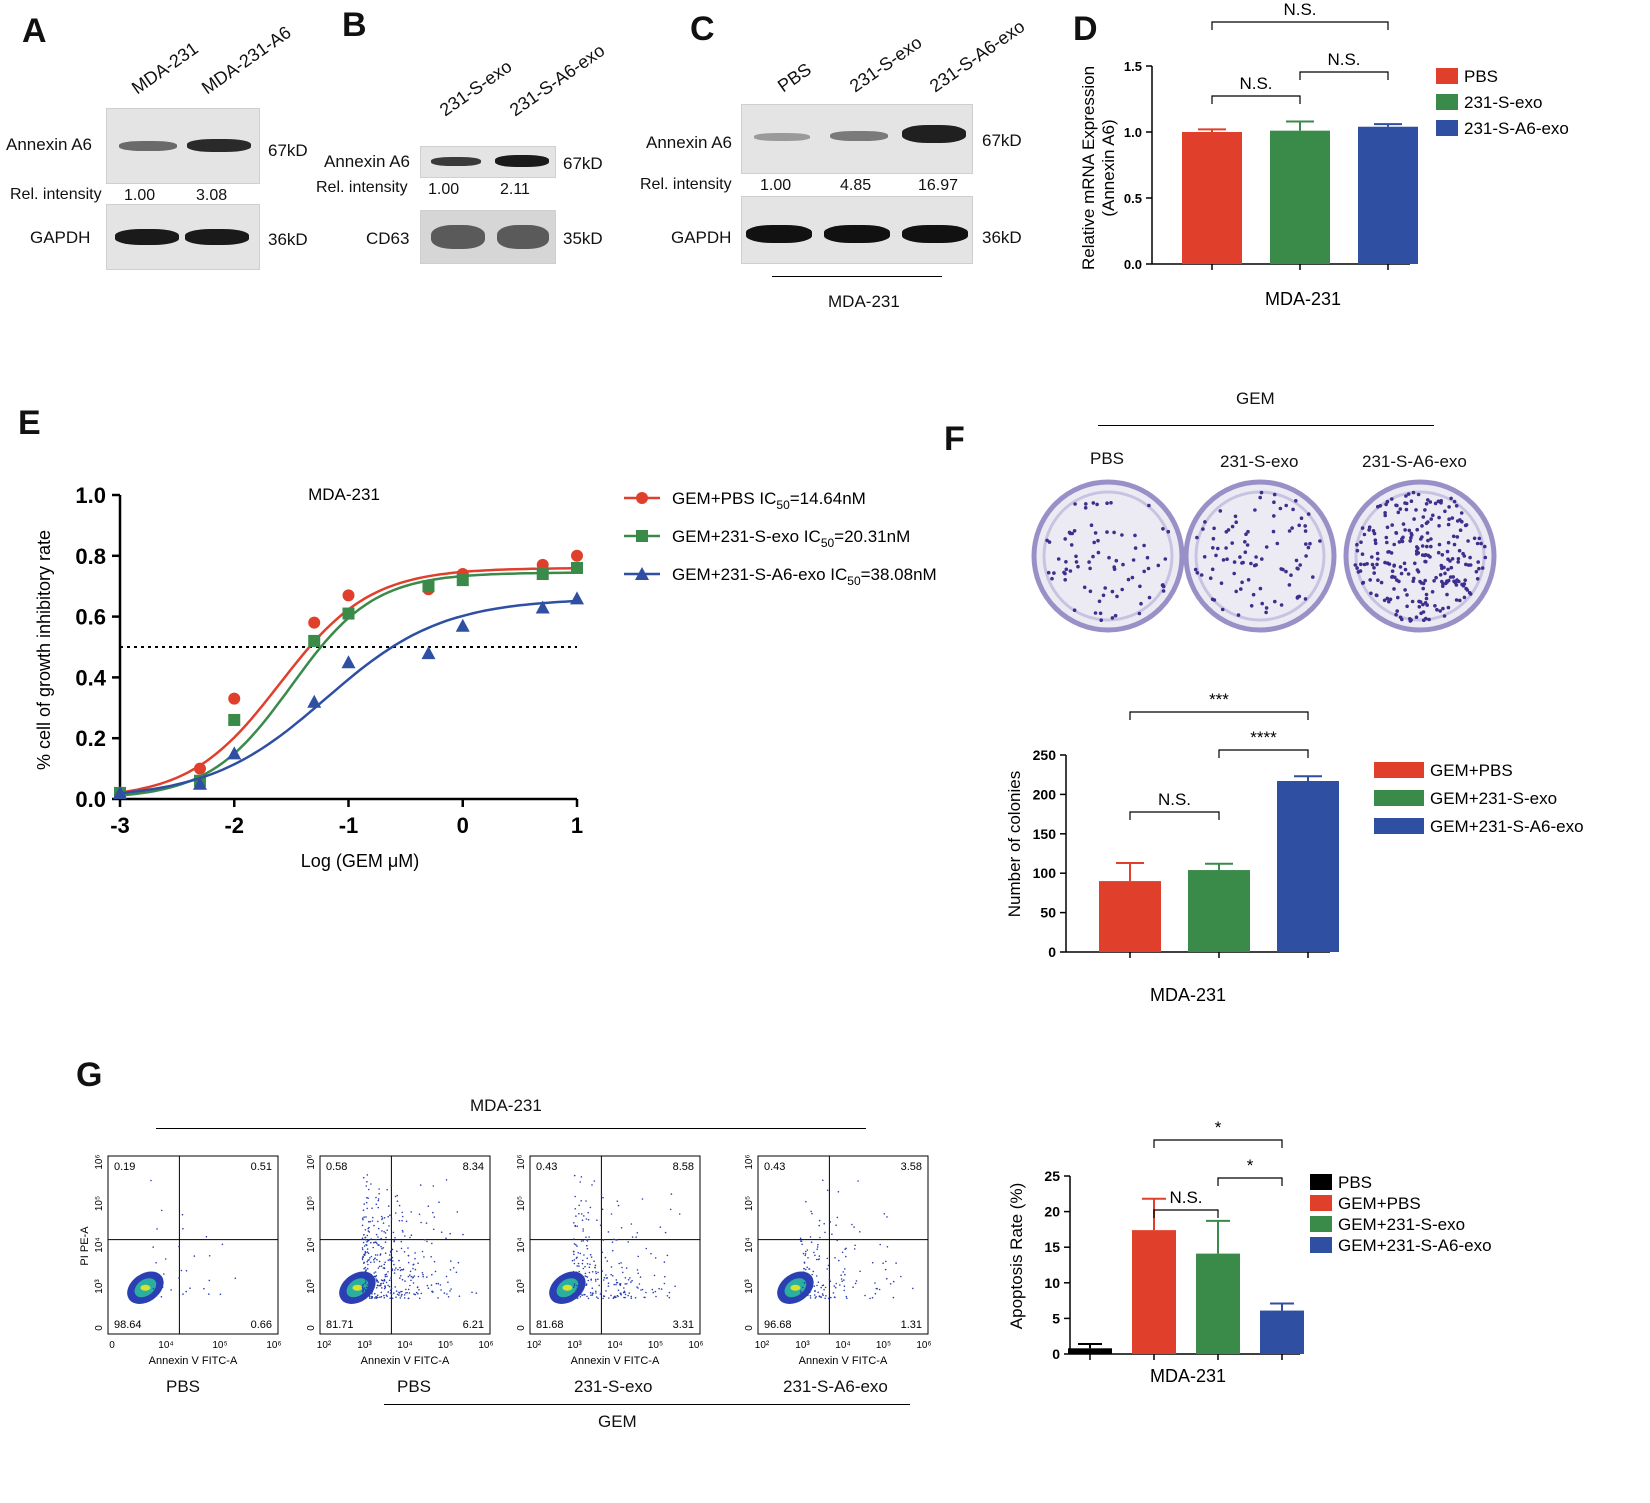 The width and height of the screenshot is (1650, 1503). What do you see at coordinates (1516, 128) in the screenshot?
I see `legend-label: 231-S-A6-exo` at bounding box center [1516, 128].